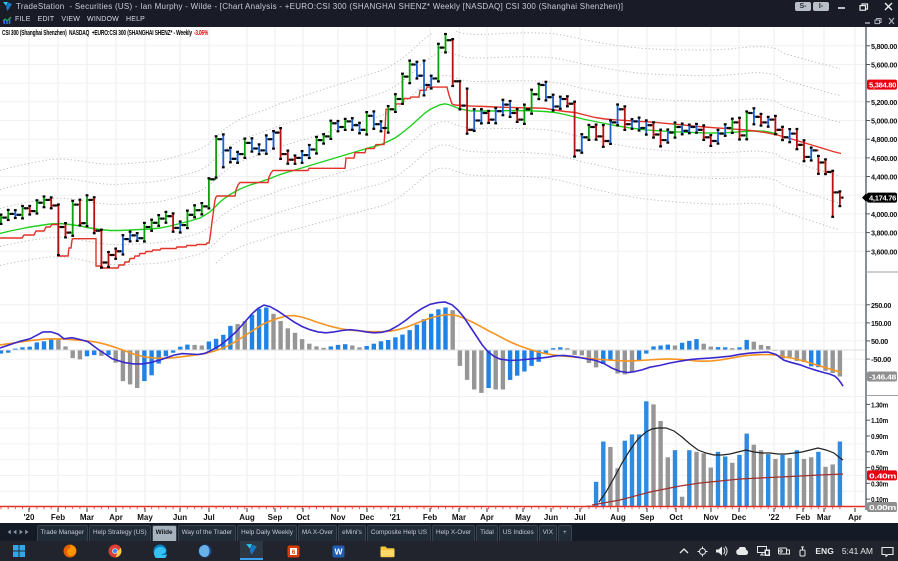 The height and width of the screenshot is (561, 898). I want to click on svg-text: 0.50m, so click(880, 468).